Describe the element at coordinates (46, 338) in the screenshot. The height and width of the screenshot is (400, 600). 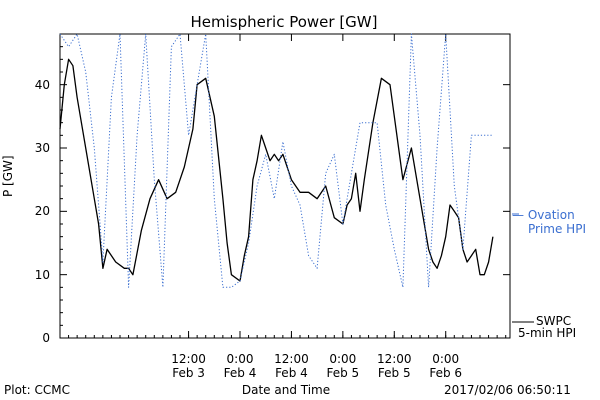
I see `y-tick-label: 0` at that location.